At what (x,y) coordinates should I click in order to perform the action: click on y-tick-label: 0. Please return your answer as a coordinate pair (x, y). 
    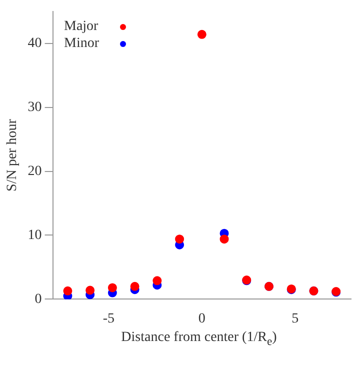
    Looking at the image, I should click on (38, 299).